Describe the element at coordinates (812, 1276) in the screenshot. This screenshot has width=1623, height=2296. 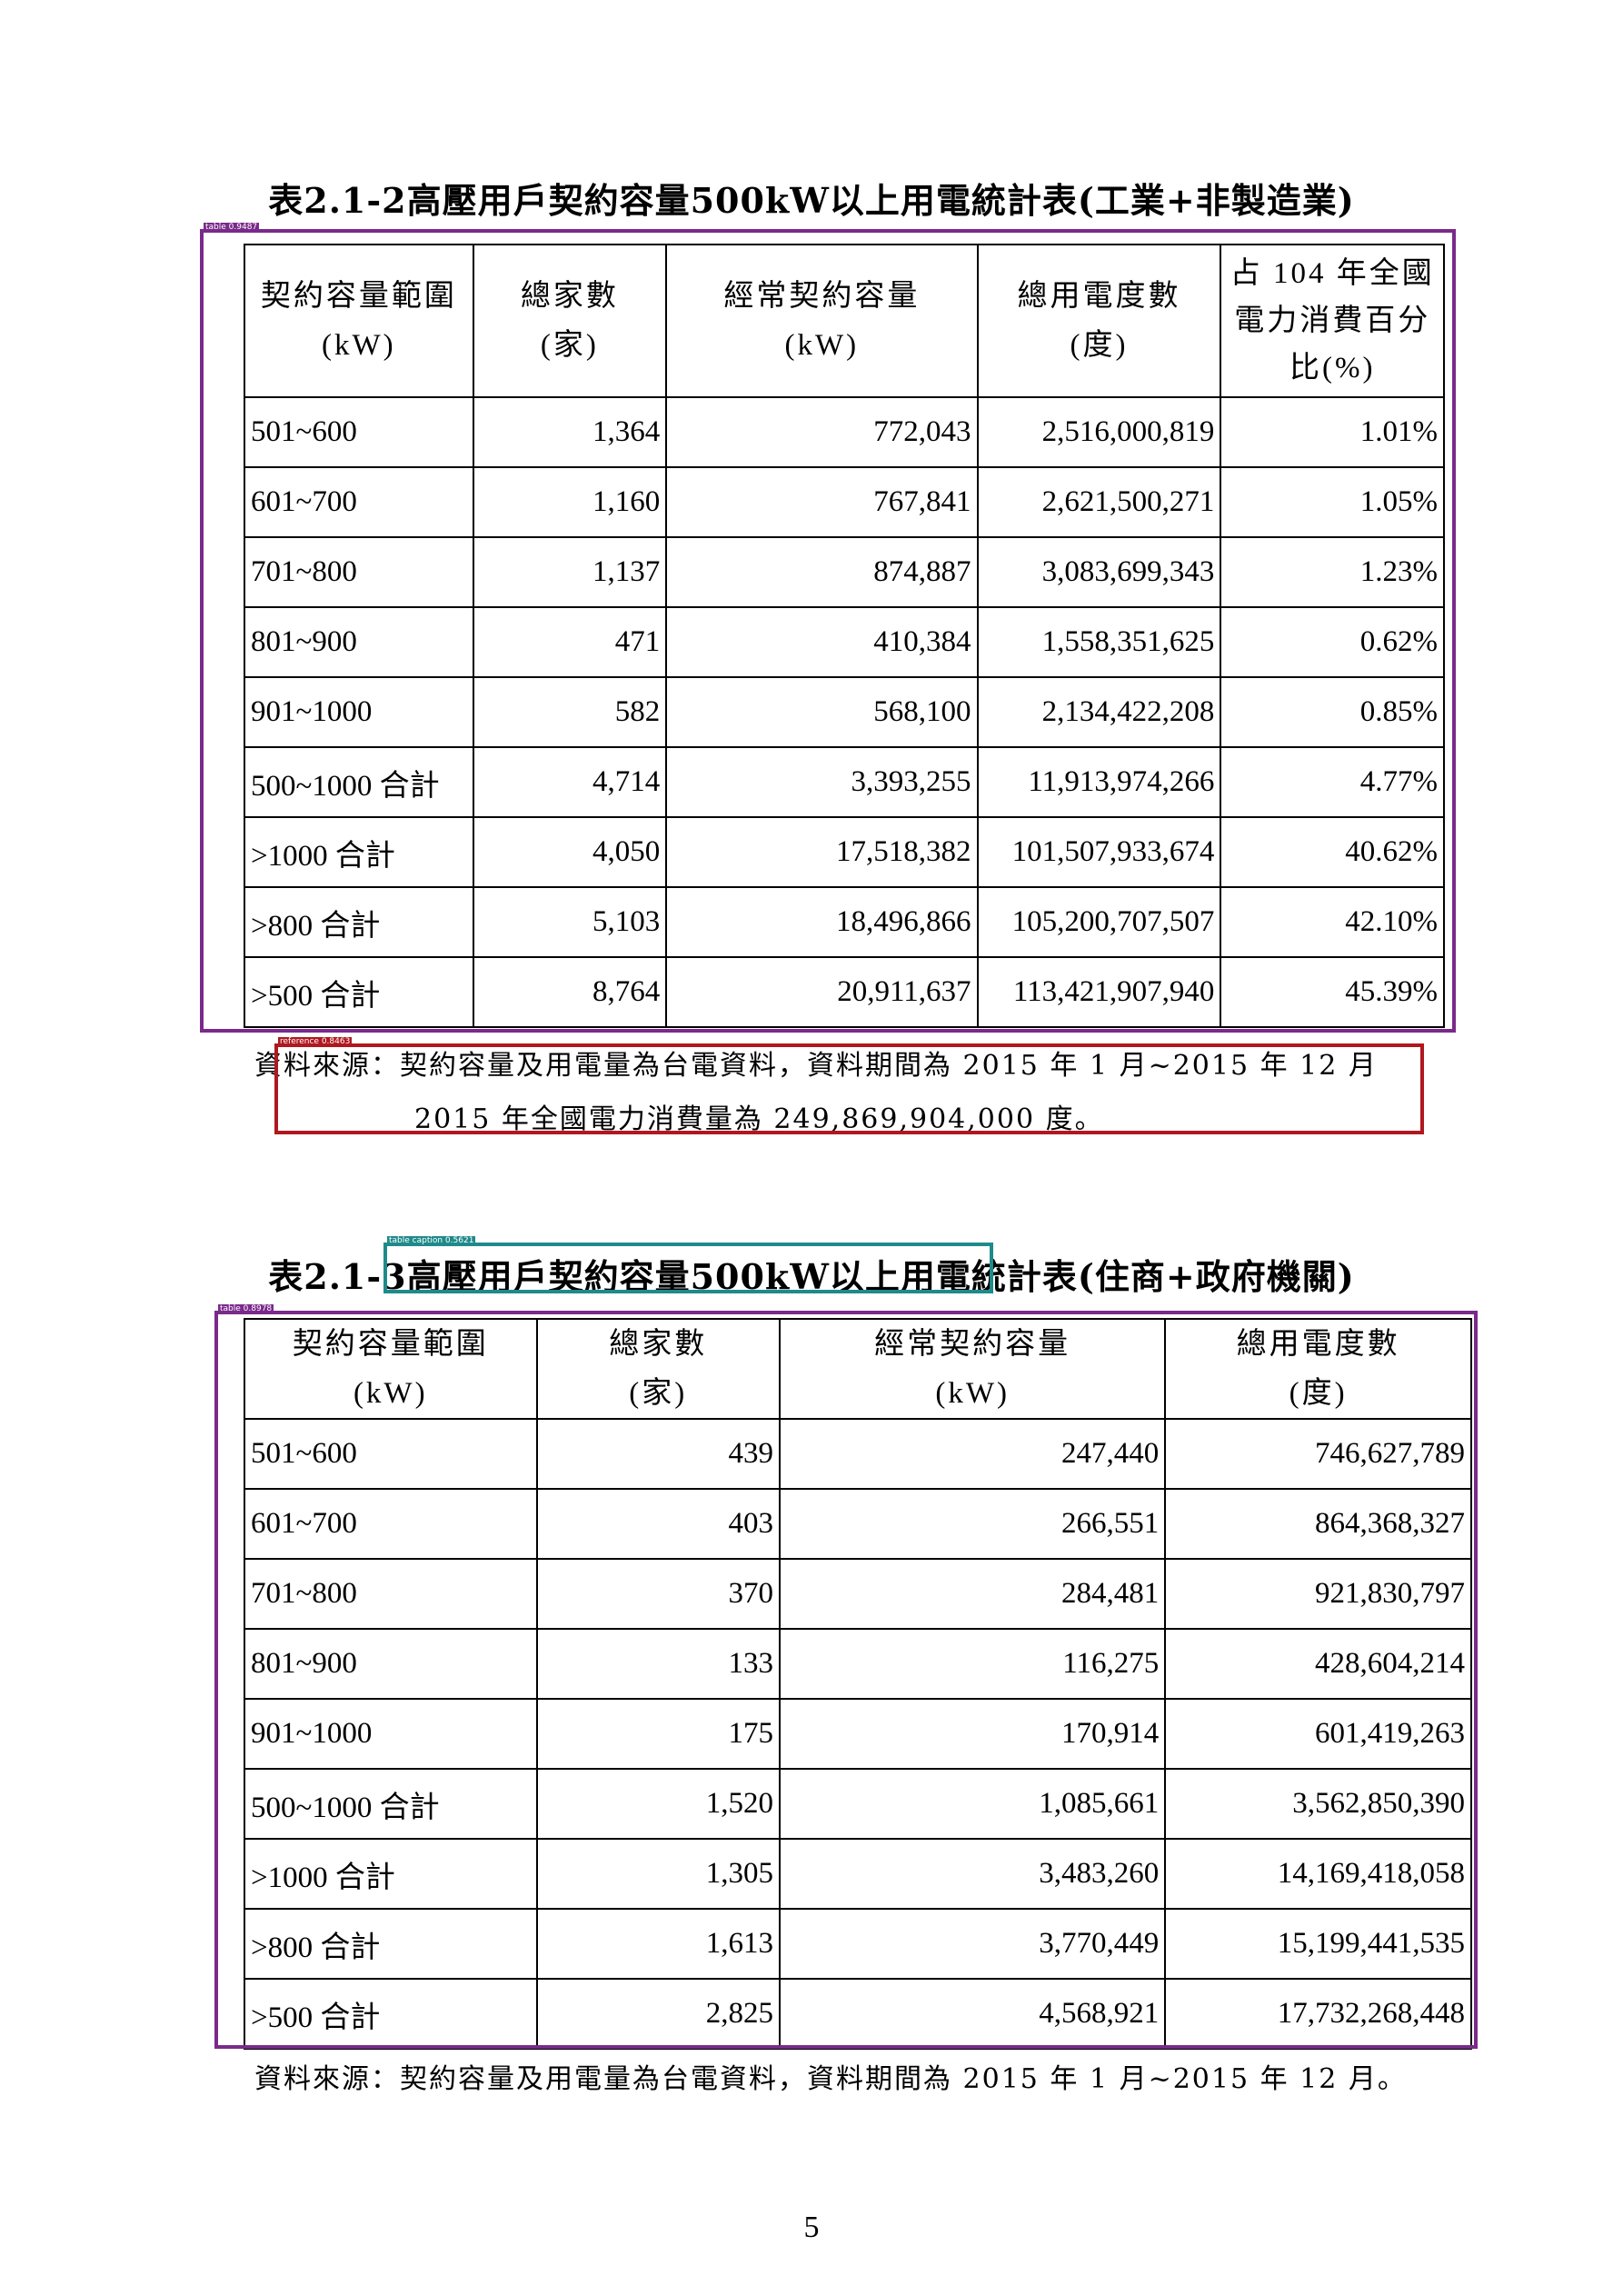
I see `table2-title: 表2.1-3高壓用戶契約容量500kW以上用電統計表(住商+政府機關)` at that location.